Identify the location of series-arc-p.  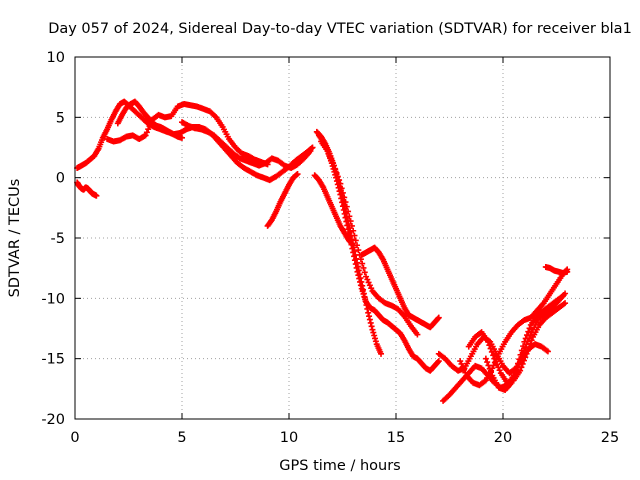
(524, 343).